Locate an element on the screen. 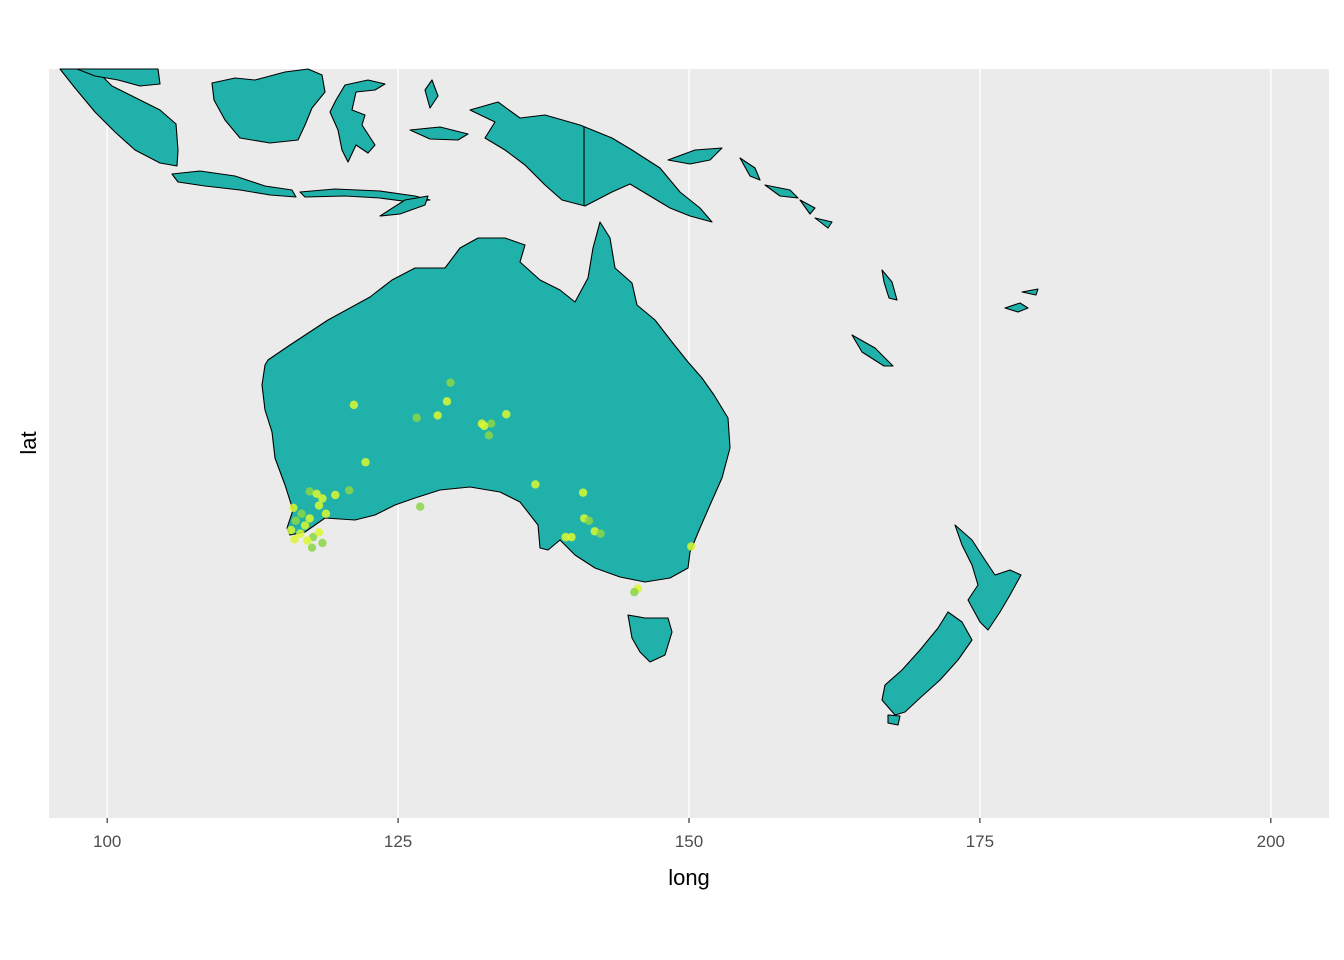 Image resolution: width=1344 pixels, height=960 pixels. land-sumatra is located at coordinates (119, 117).